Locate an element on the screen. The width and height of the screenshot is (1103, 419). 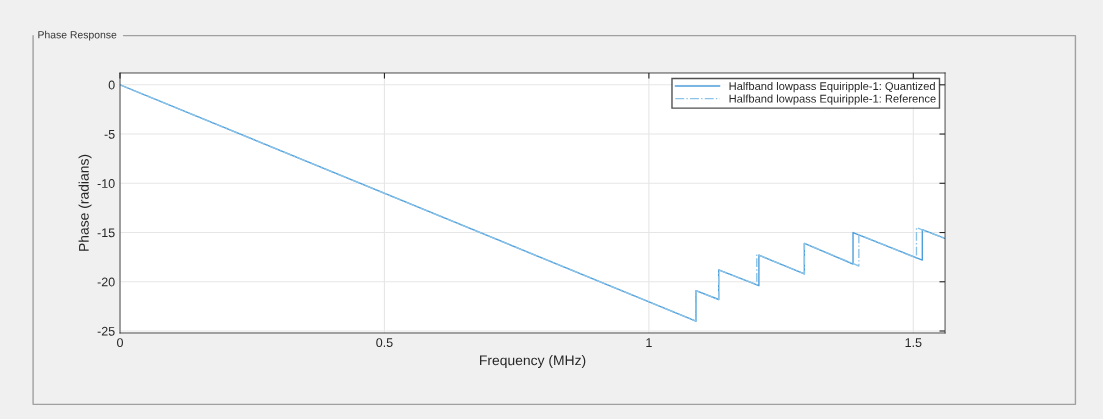
x-tick-label: 1.5 is located at coordinates (913, 343).